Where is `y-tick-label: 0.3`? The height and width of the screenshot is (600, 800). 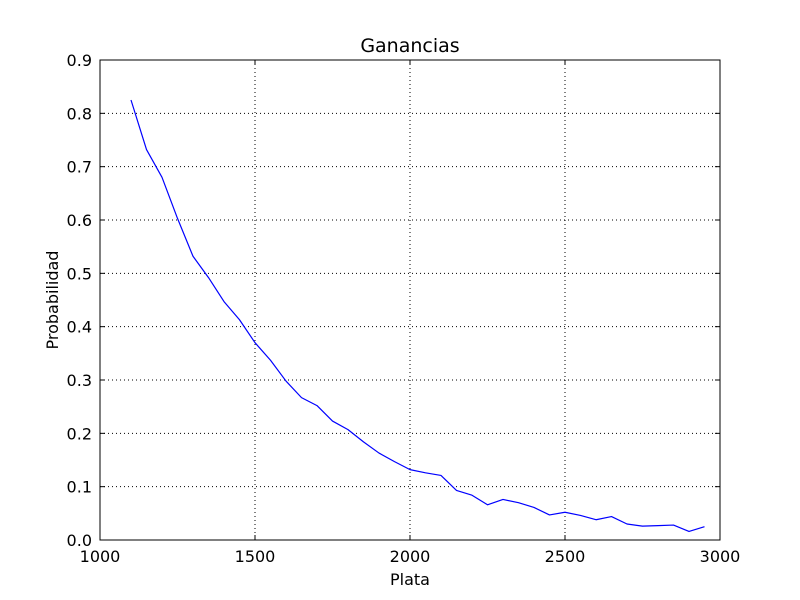
y-tick-label: 0.3 is located at coordinates (79, 380).